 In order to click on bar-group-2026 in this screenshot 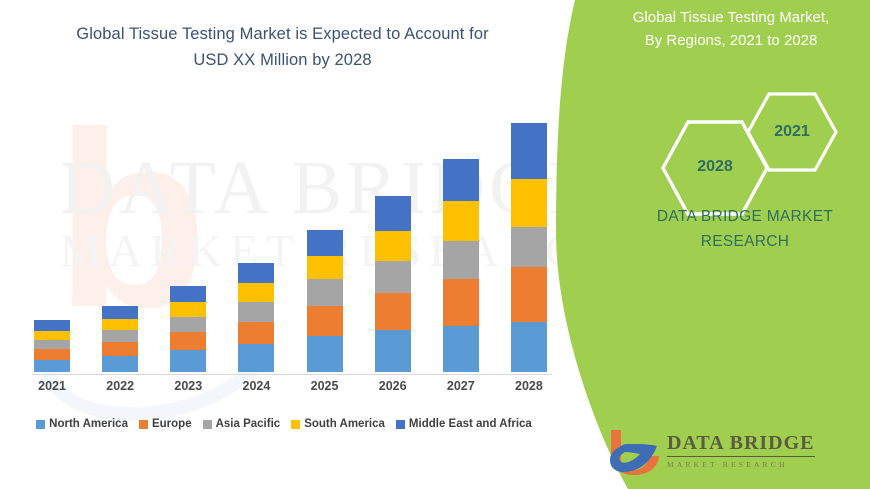, I will do `click(392, 283)`.